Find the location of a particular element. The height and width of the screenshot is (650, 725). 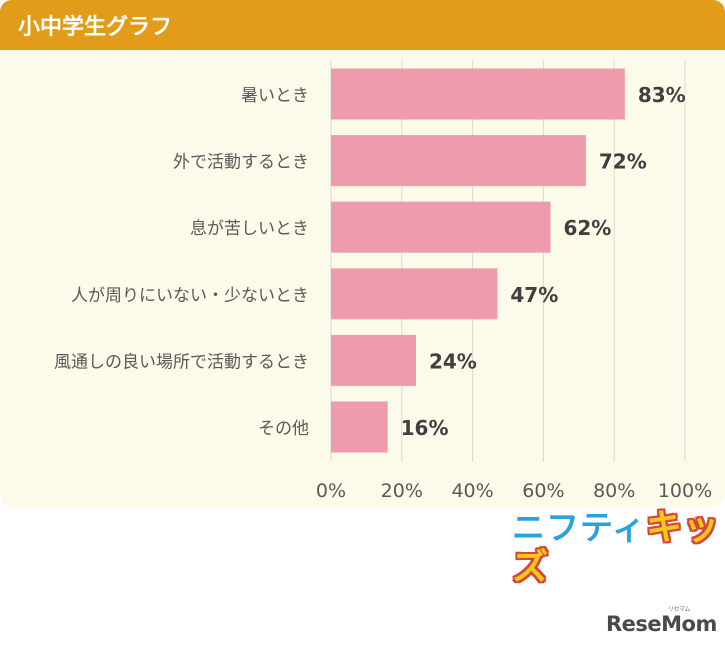

category-label: 暑いとき is located at coordinates (275, 96).